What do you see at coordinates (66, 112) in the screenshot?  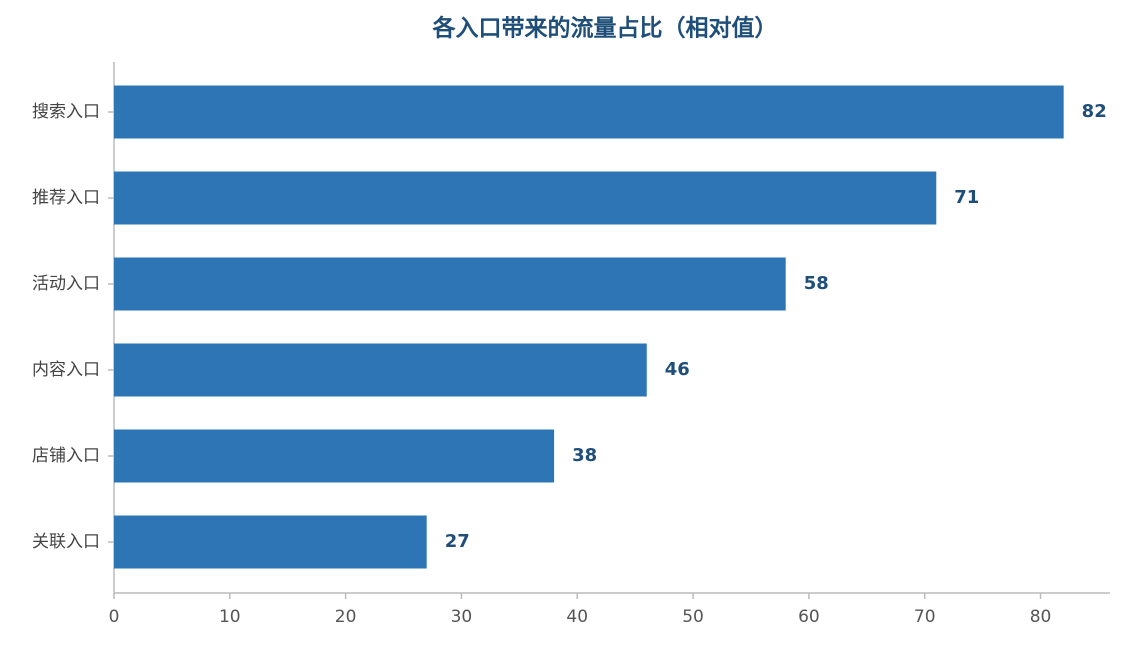 I see `y-tick-label: 搜索入口` at bounding box center [66, 112].